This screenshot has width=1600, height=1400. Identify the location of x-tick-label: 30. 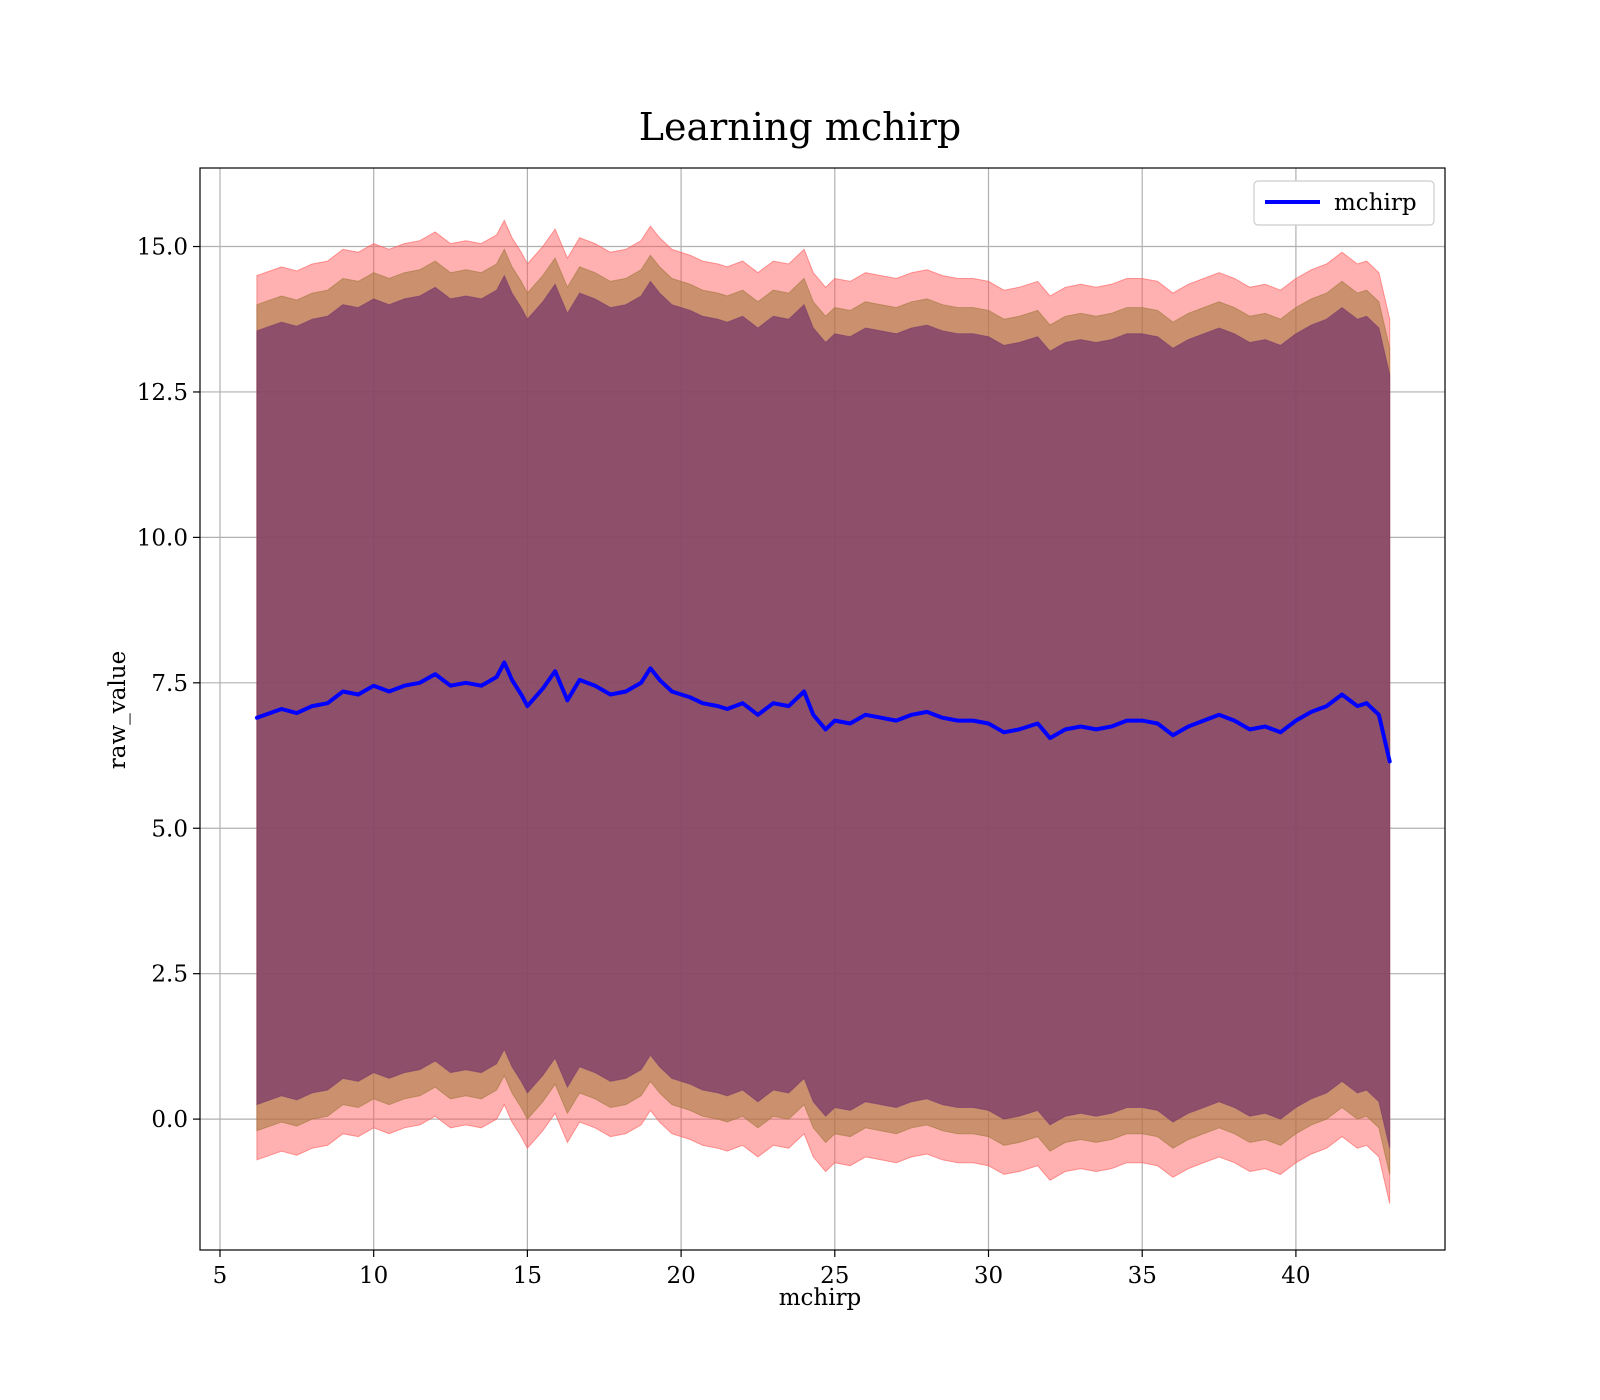
(988, 1276).